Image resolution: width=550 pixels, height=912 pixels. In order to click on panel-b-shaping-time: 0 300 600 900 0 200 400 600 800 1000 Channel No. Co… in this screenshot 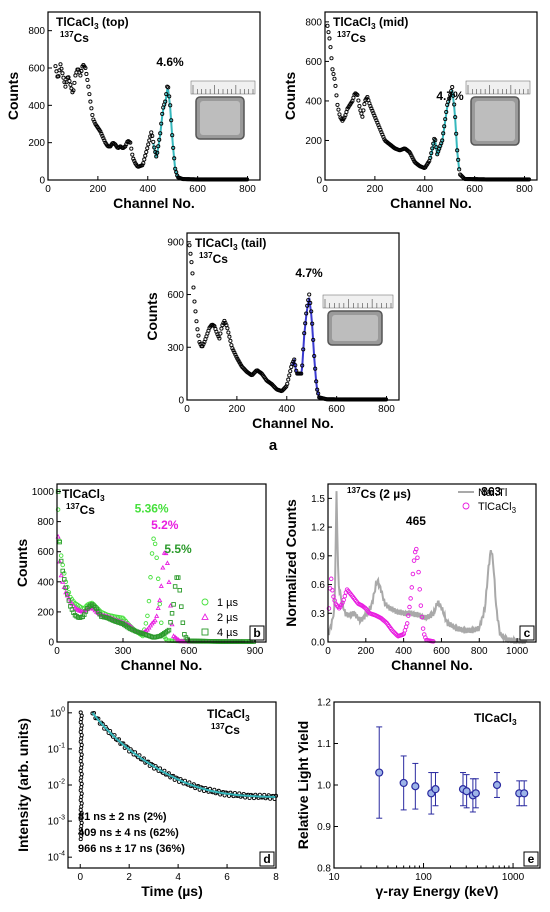, I will do `click(140, 578)`.